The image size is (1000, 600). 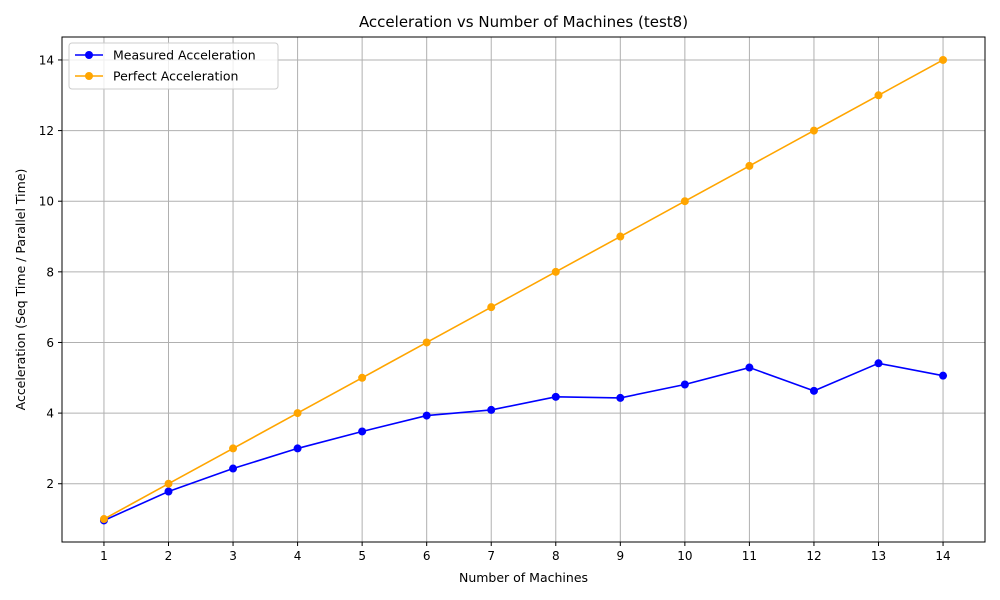 What do you see at coordinates (942, 556) in the screenshot?
I see `x-tick-label: 14` at bounding box center [942, 556].